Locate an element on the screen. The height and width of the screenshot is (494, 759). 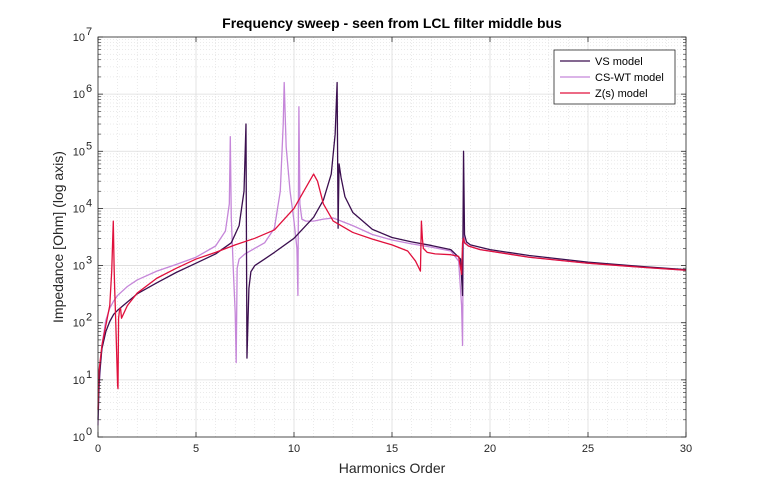
y-tick-label-exponent: 4 is located at coordinates (89, 203).